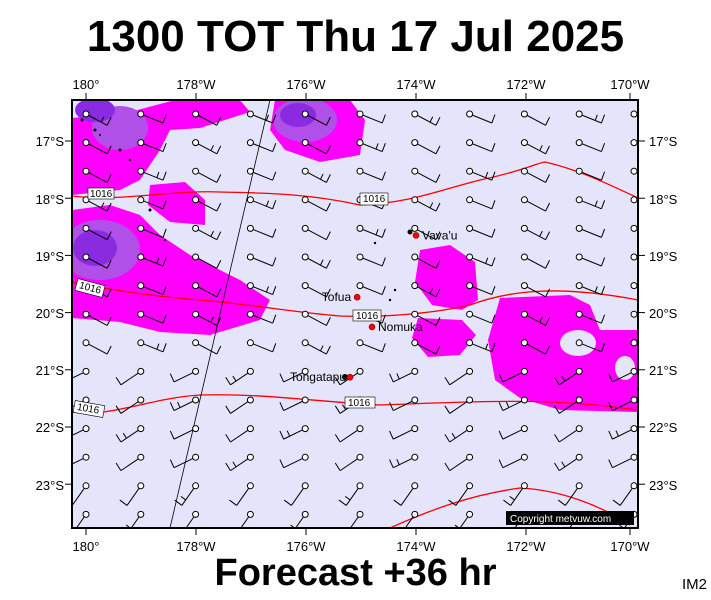  What do you see at coordinates (416, 546) in the screenshot?
I see `lon-label: 174°W` at bounding box center [416, 546].